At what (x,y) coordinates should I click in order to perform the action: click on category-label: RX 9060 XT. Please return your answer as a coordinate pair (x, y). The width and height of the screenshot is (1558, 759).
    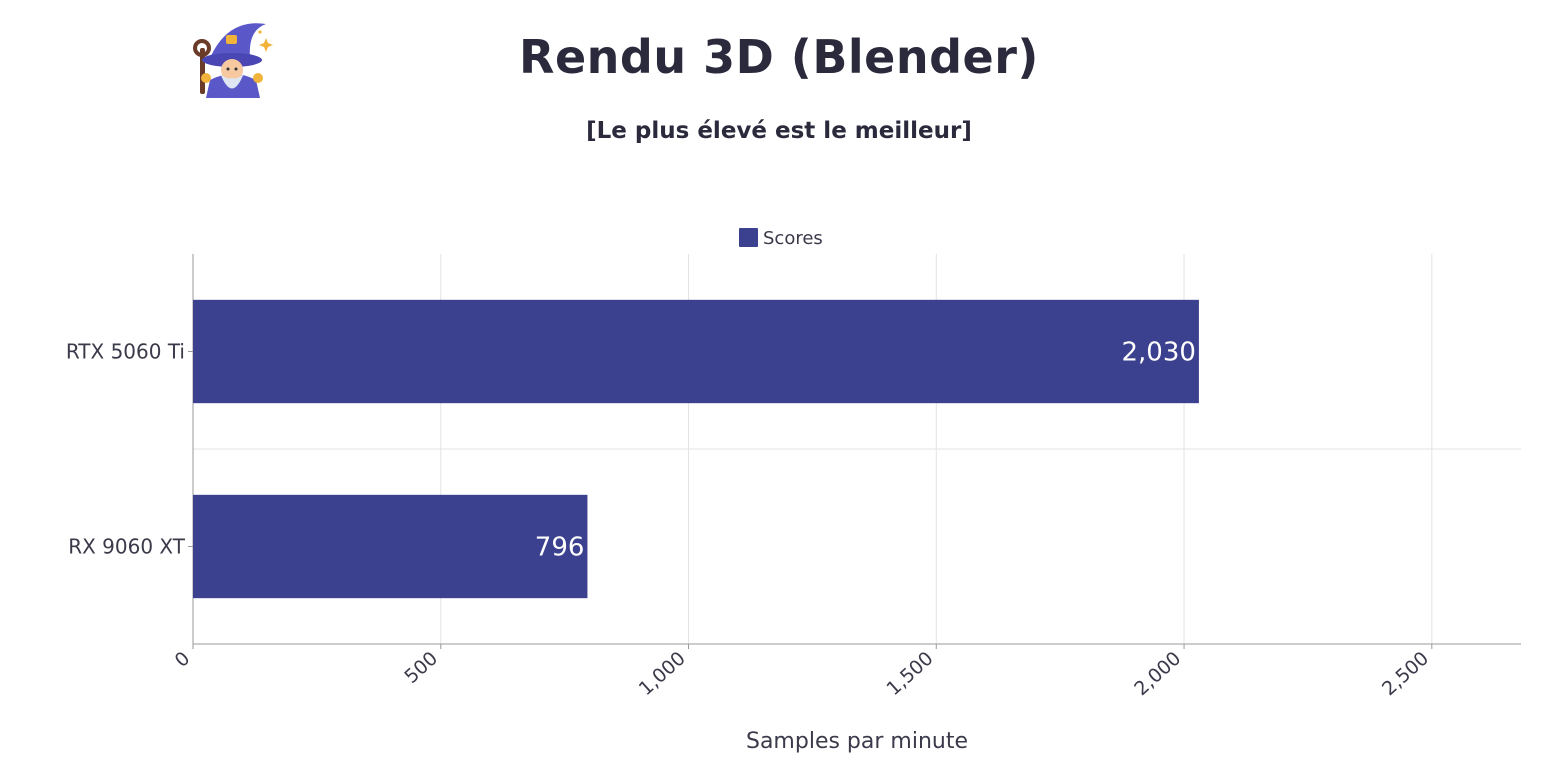
    Looking at the image, I should click on (127, 547).